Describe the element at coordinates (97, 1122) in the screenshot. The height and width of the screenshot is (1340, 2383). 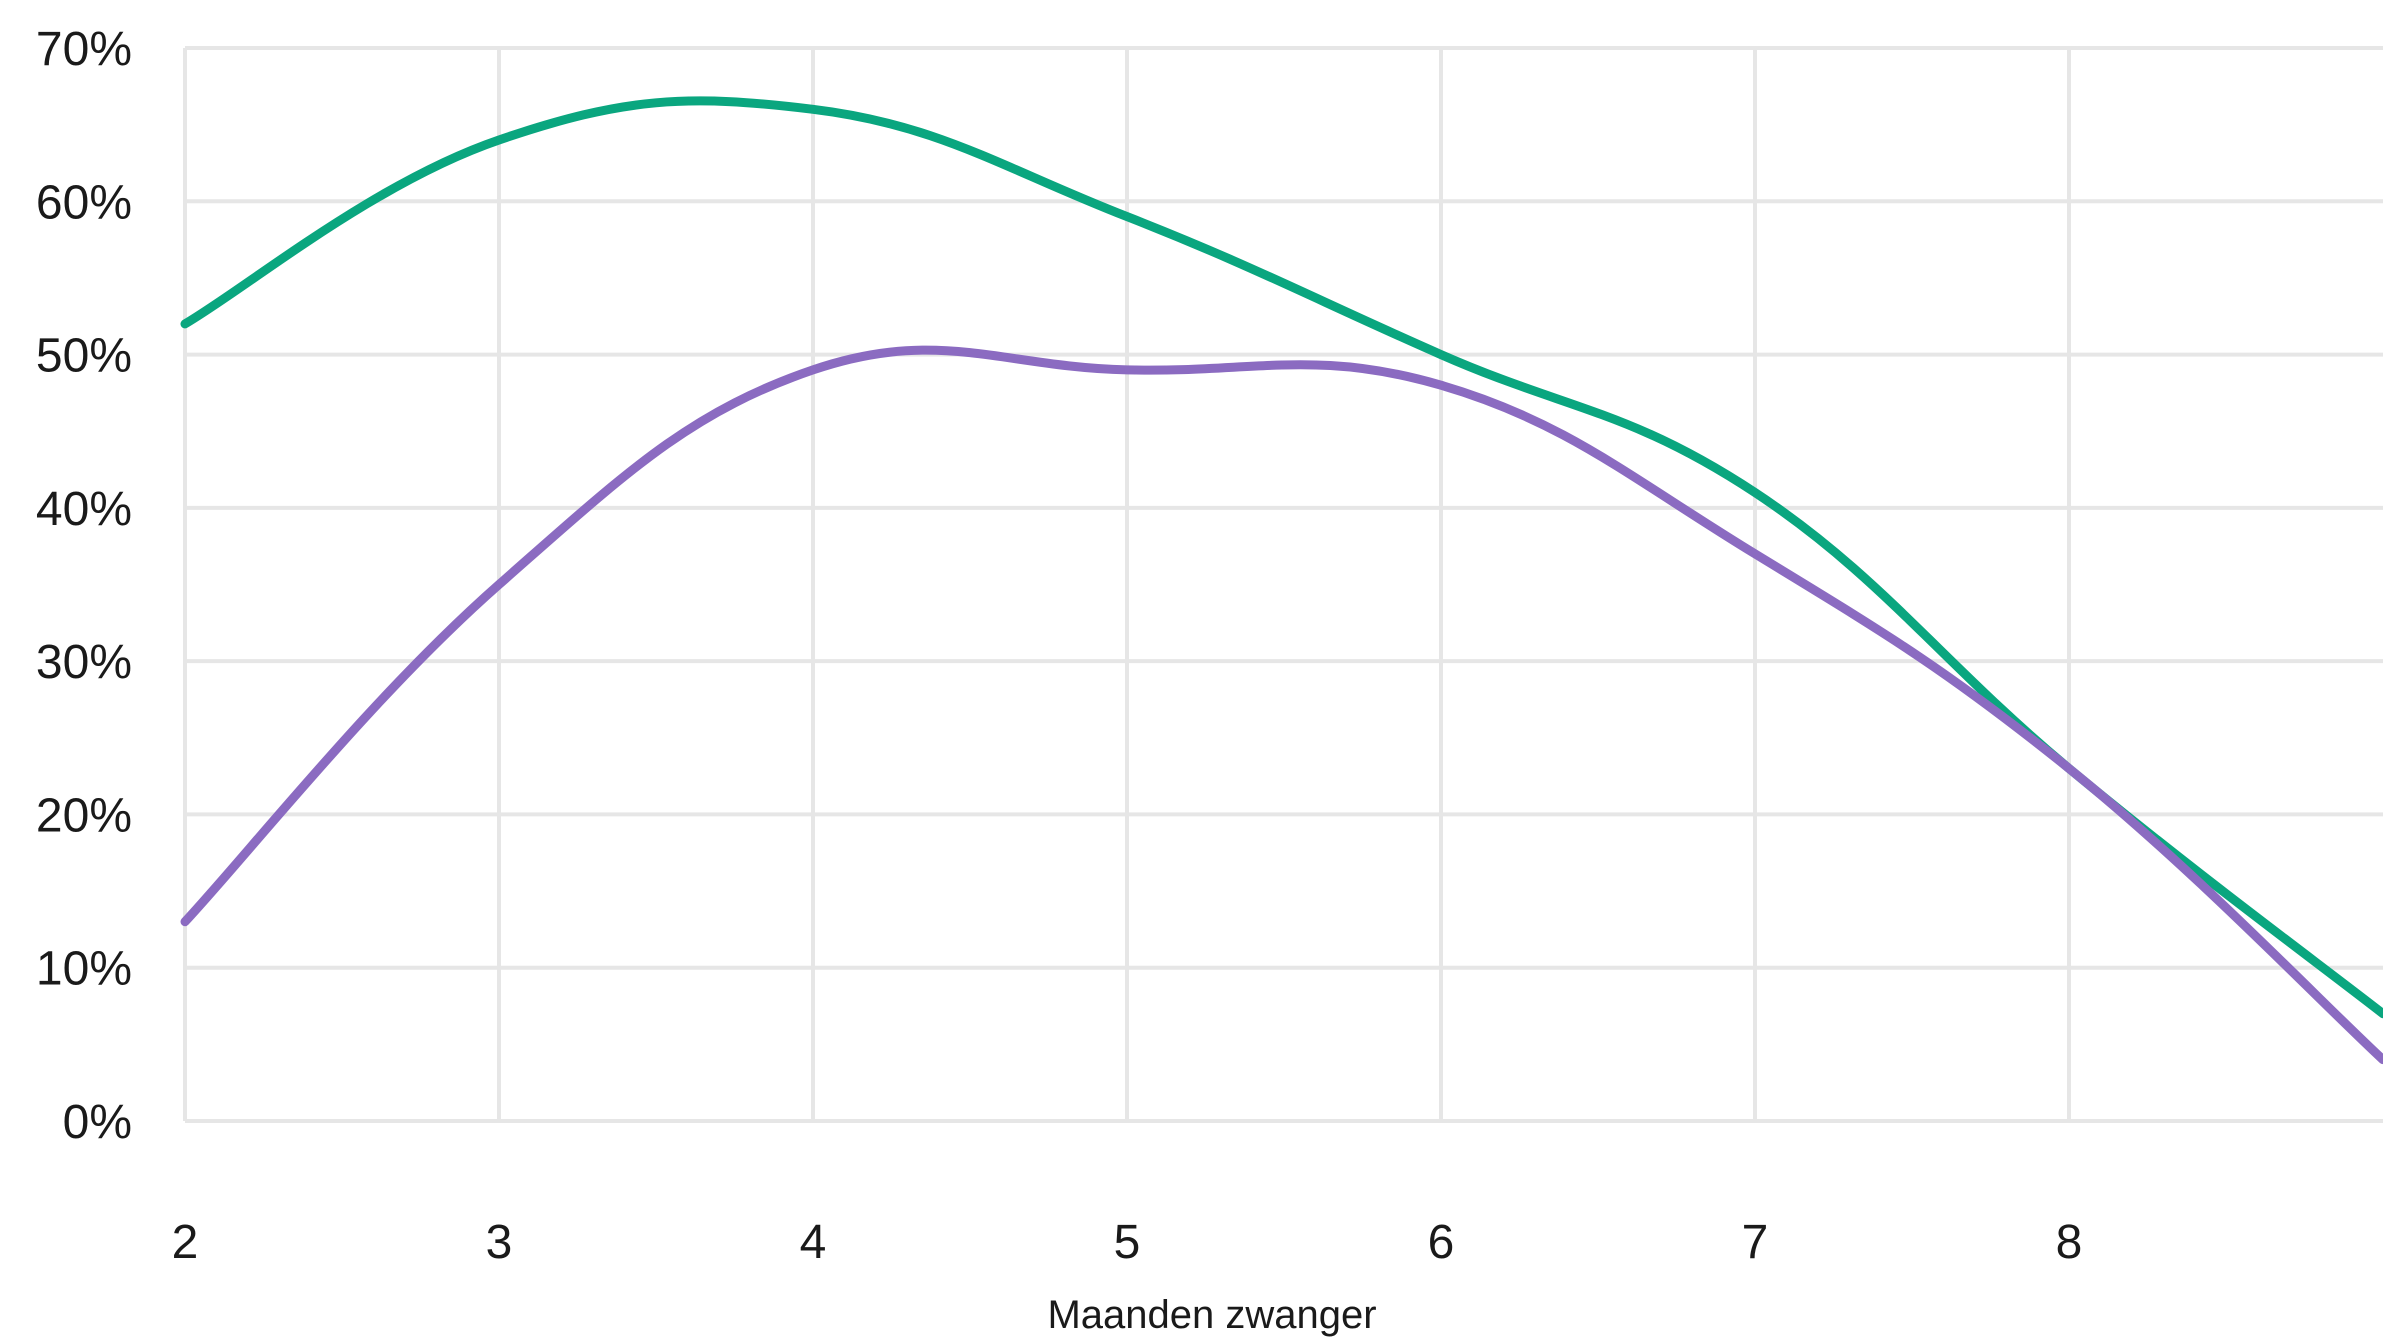
I see `y-tick-label: 0%` at that location.